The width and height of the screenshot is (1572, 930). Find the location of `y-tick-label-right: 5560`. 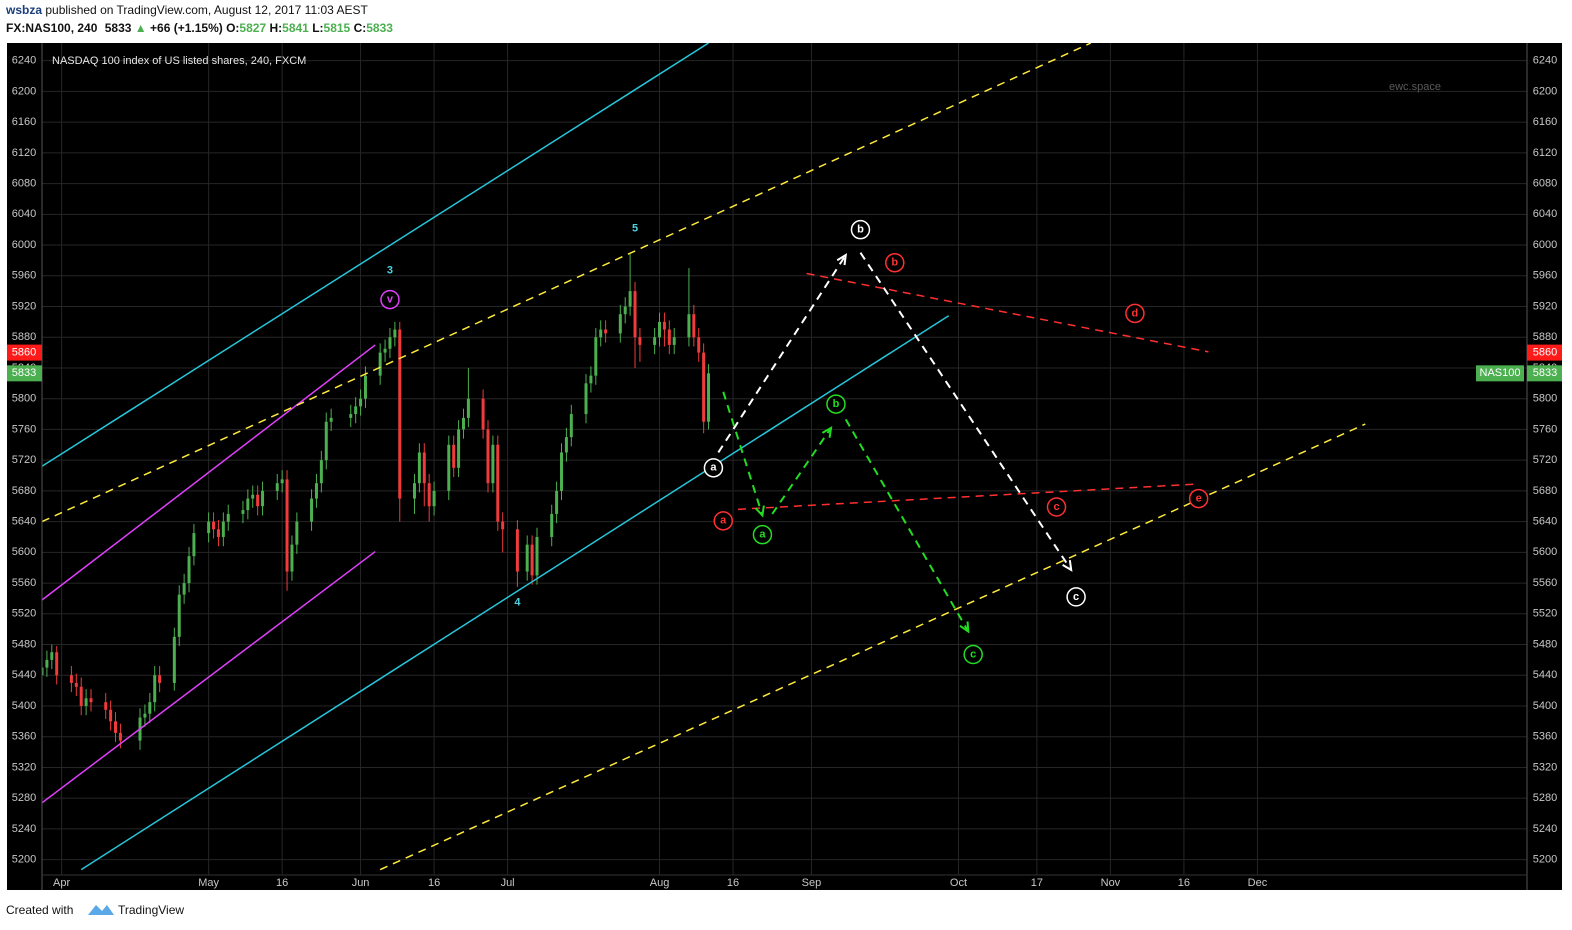

y-tick-label-right: 5560 is located at coordinates (1545, 583).